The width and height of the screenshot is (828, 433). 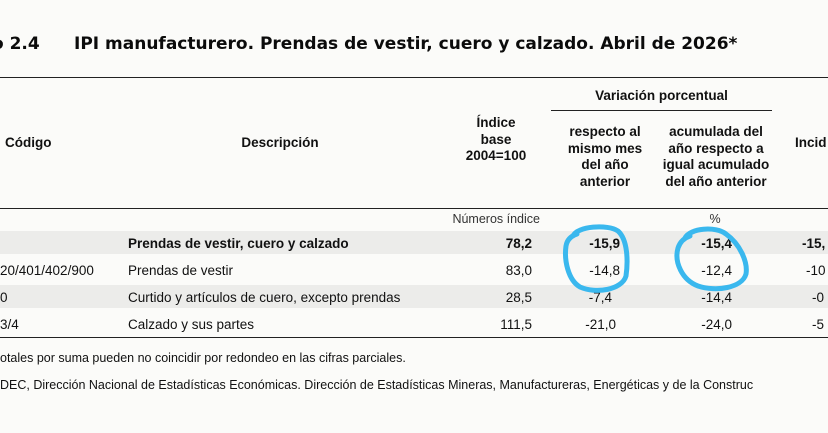 What do you see at coordinates (605, 156) in the screenshot?
I see `header-respecto: respecto al mismo mes del año anterior` at bounding box center [605, 156].